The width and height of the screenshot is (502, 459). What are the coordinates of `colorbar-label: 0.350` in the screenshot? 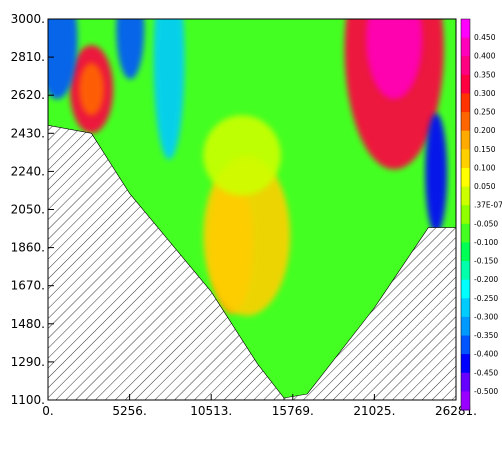 It's located at (485, 74).